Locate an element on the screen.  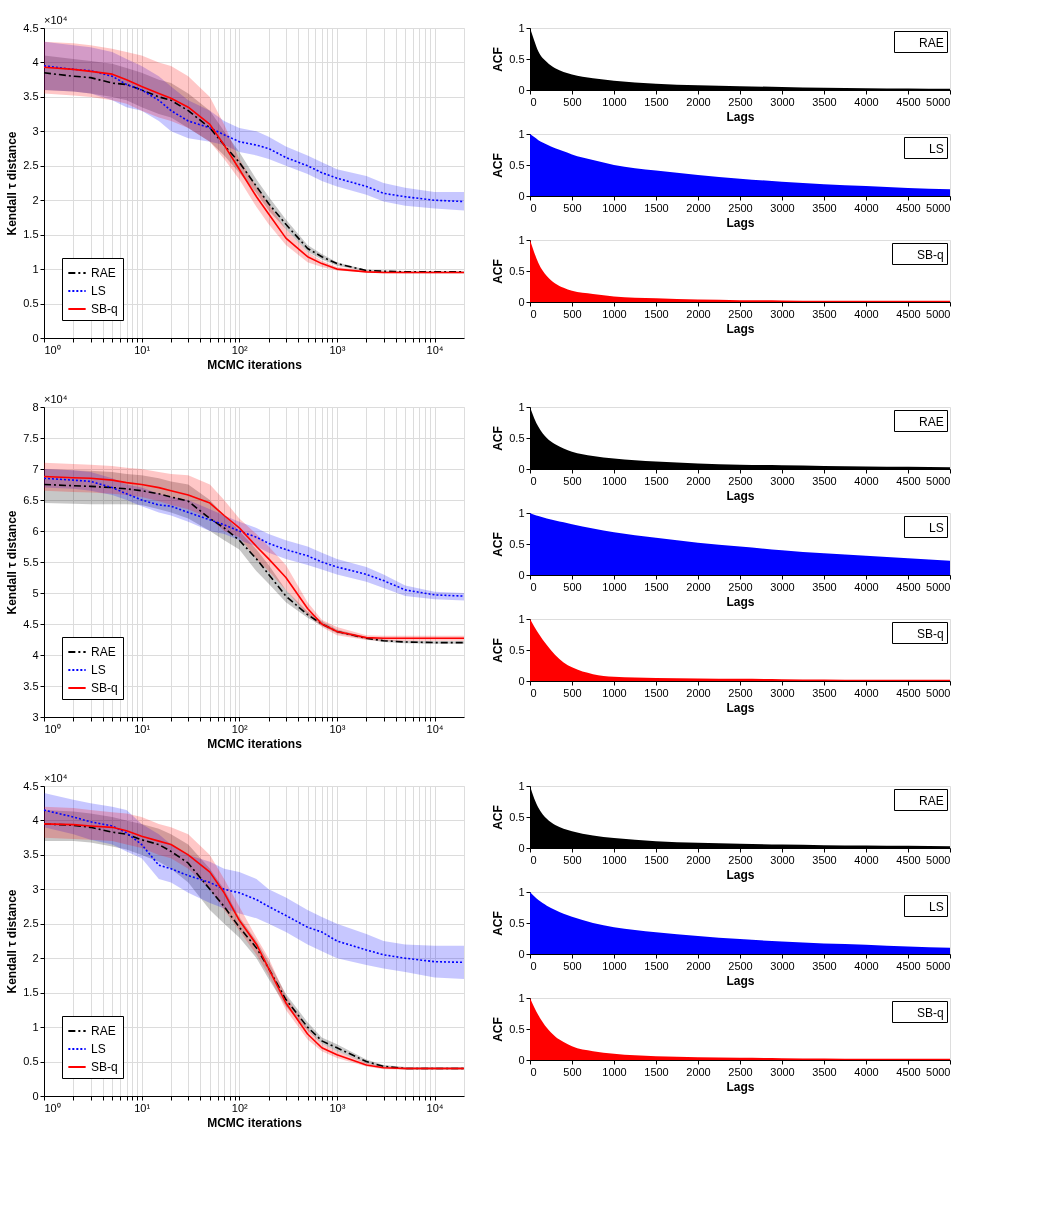
text: SB-q is located at coordinates (930, 1013).